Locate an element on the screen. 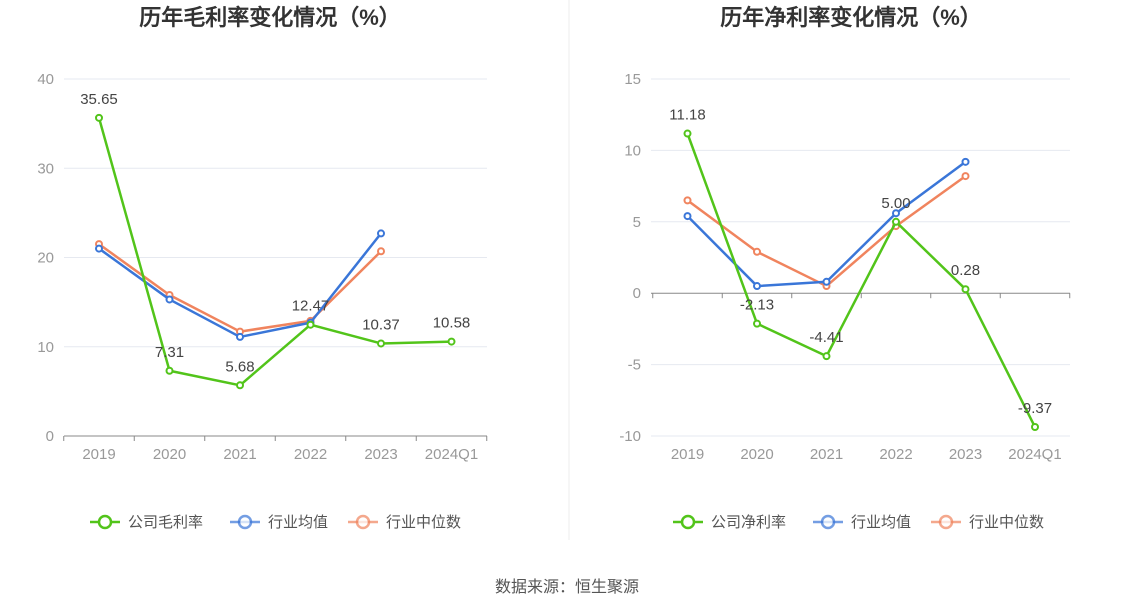 The width and height of the screenshot is (1134, 612). chart-title: 历年净利率变化情况（%） is located at coordinates (851, 17).